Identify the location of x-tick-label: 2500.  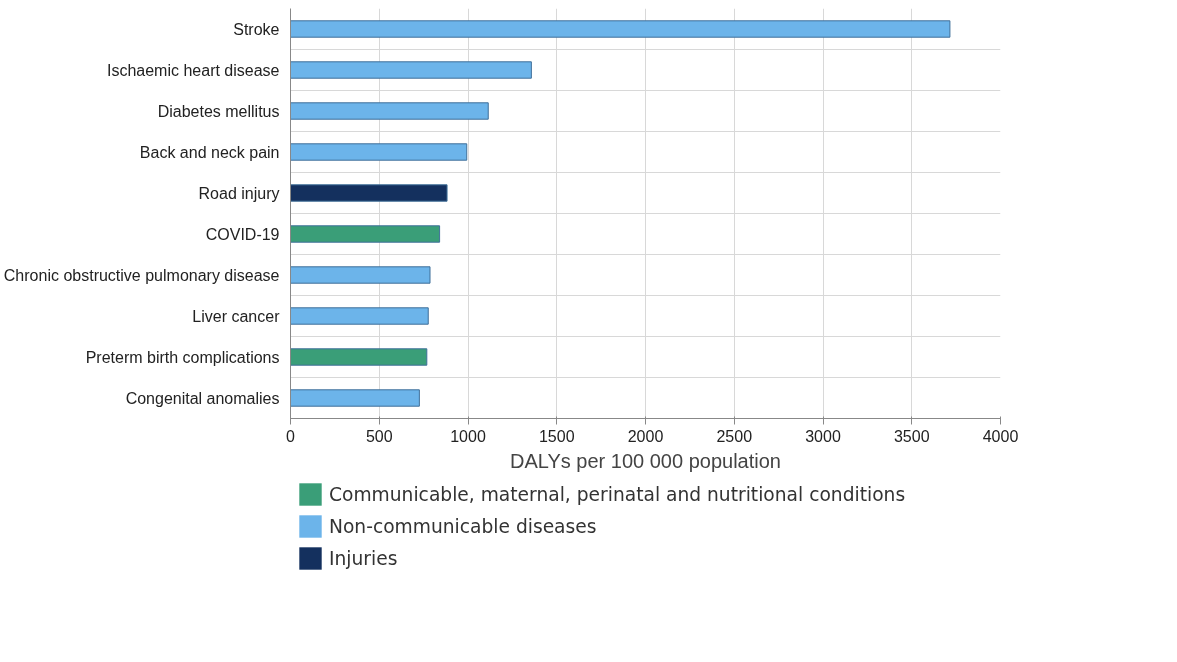
(734, 436).